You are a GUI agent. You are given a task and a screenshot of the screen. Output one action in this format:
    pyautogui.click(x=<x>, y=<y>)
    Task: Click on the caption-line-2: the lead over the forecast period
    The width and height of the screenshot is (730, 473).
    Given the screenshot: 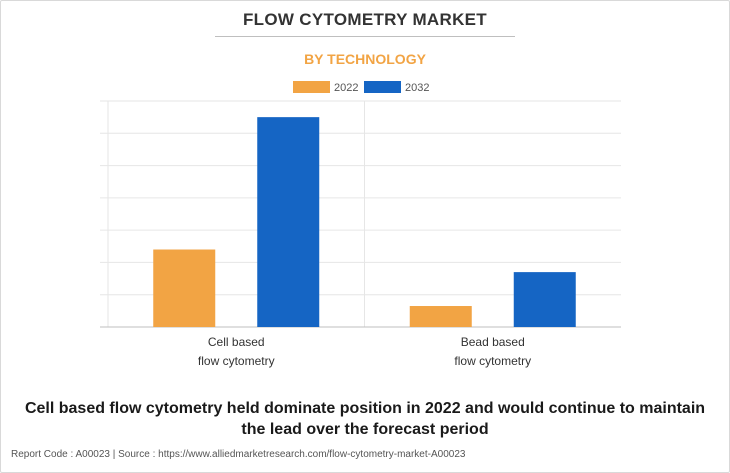 What is the action you would take?
    pyautogui.click(x=365, y=429)
    